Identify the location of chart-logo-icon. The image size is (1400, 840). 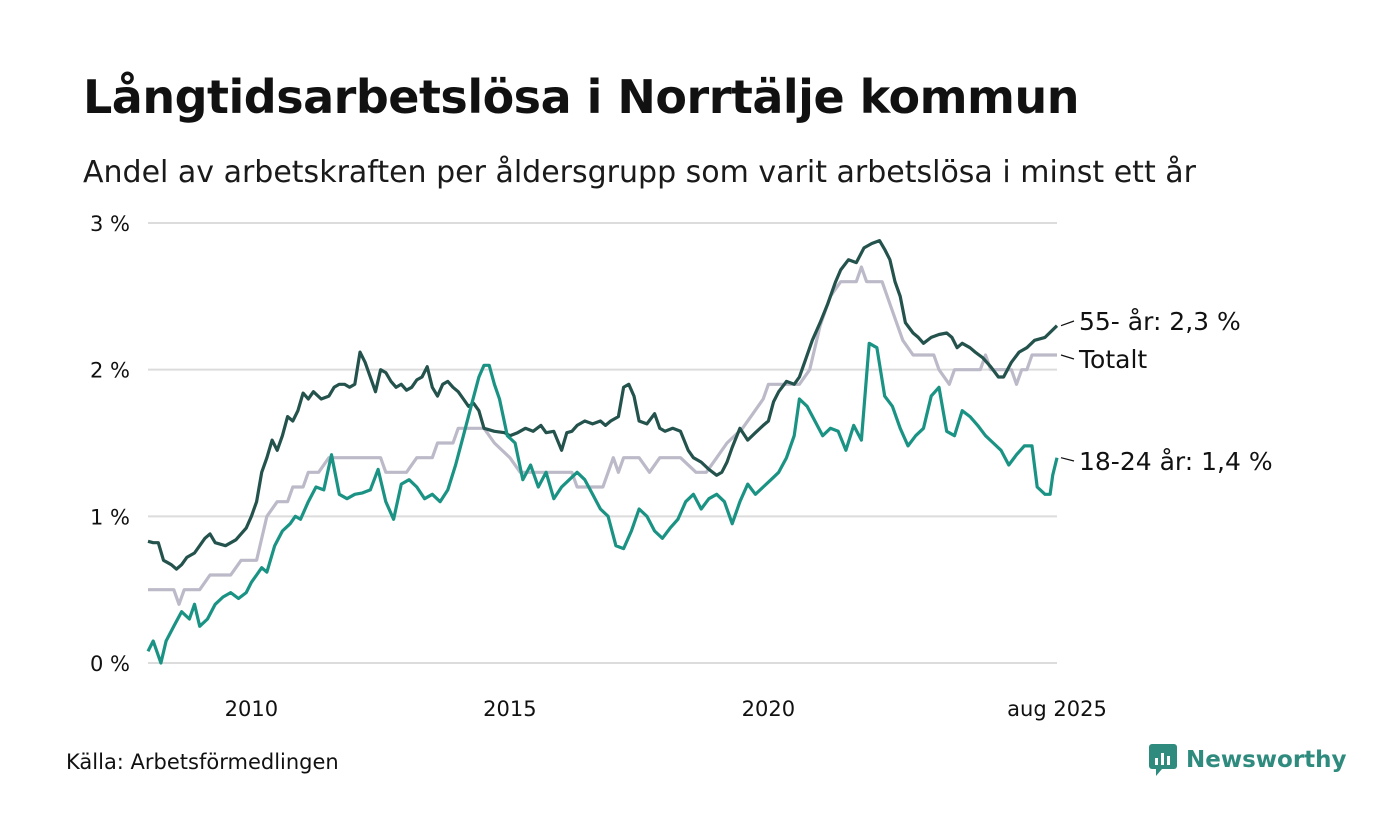
(1163, 760).